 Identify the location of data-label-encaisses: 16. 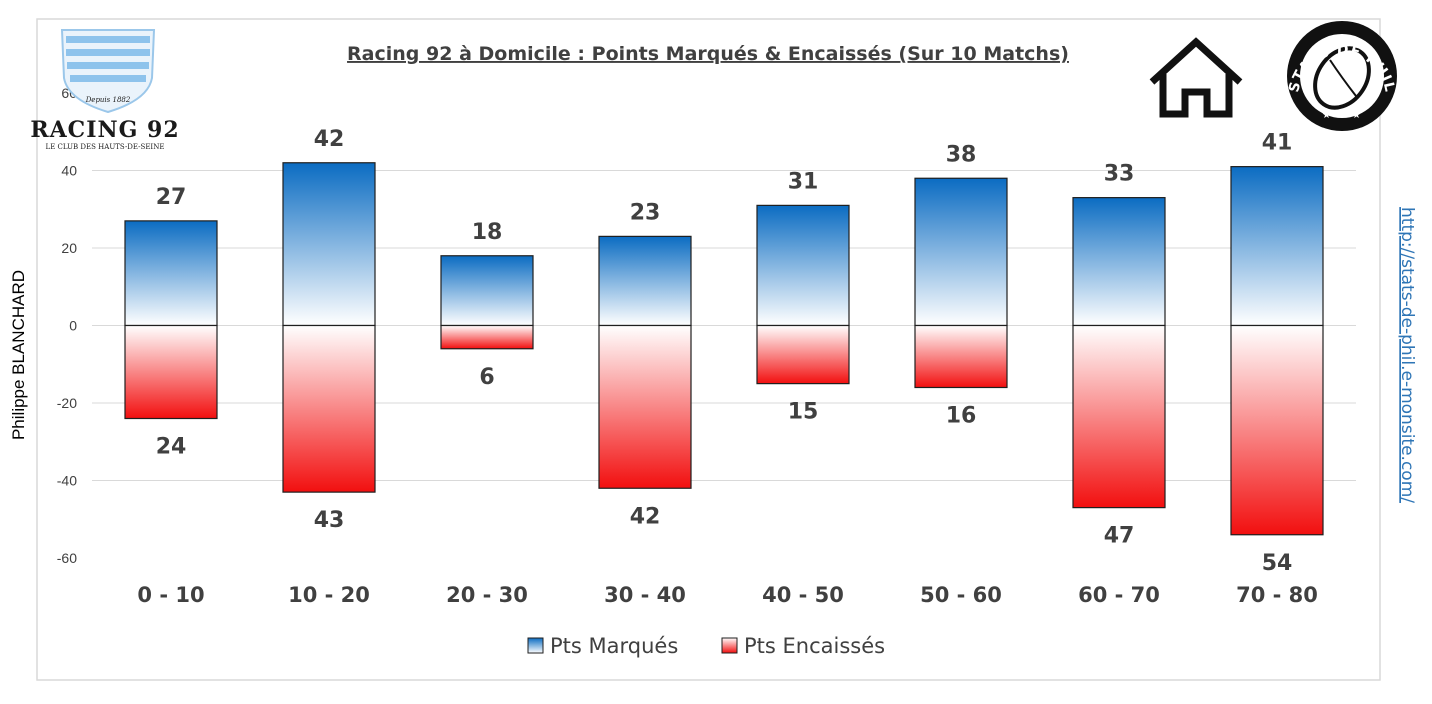
(961, 416).